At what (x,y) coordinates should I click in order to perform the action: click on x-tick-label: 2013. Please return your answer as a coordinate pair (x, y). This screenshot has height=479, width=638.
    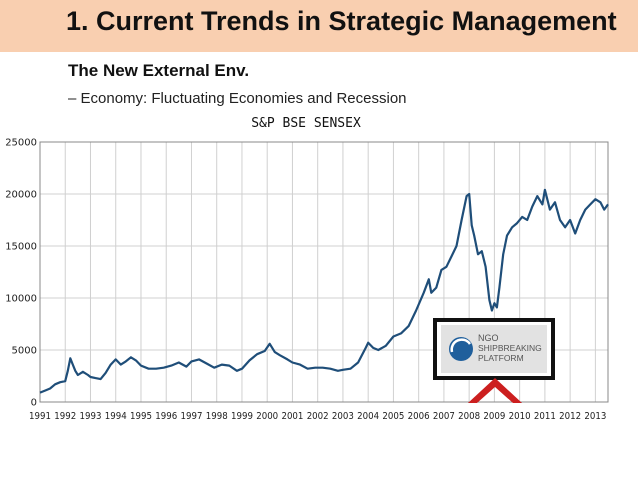
    Looking at the image, I should click on (595, 416).